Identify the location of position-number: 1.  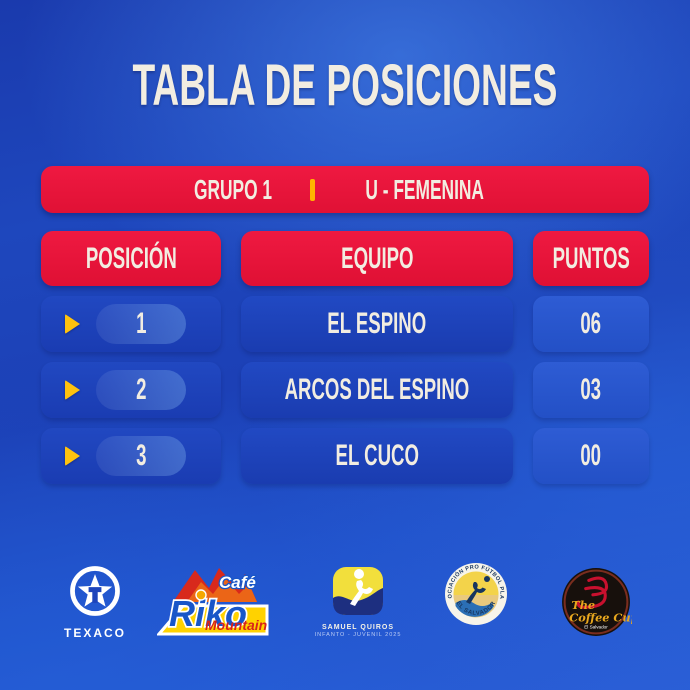
(141, 323).